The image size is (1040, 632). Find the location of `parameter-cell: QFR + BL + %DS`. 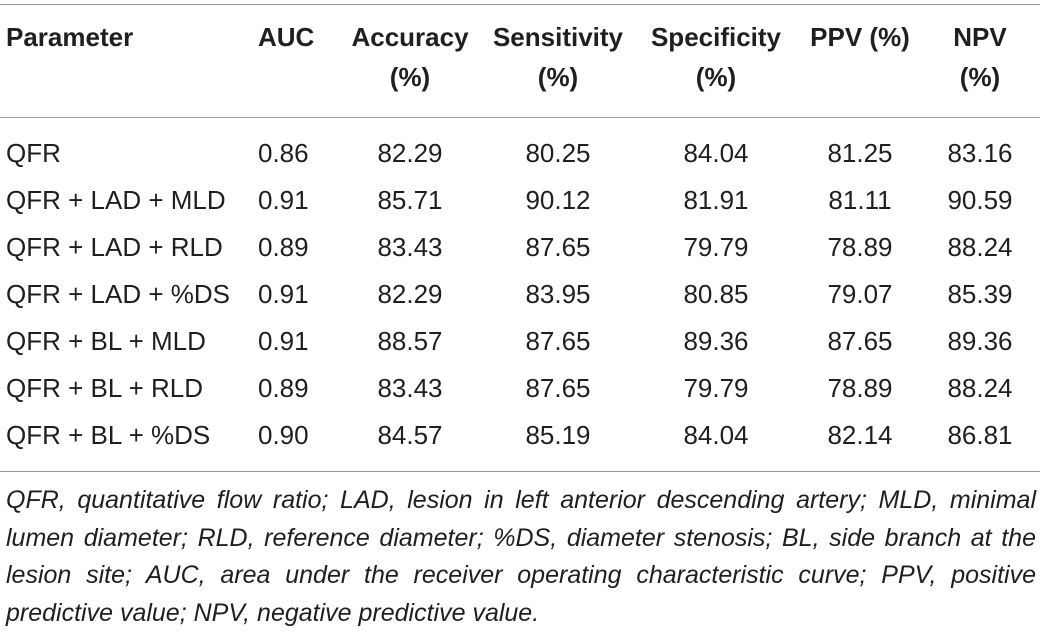

parameter-cell: QFR + BL + %DS is located at coordinates (108, 435).